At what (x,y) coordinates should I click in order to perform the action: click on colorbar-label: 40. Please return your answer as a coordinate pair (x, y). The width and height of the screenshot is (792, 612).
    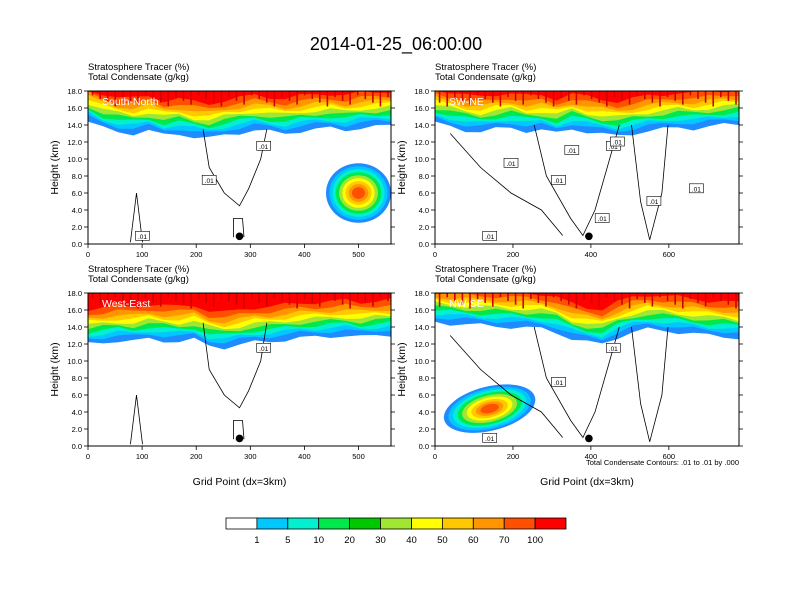
    Looking at the image, I should click on (411, 540).